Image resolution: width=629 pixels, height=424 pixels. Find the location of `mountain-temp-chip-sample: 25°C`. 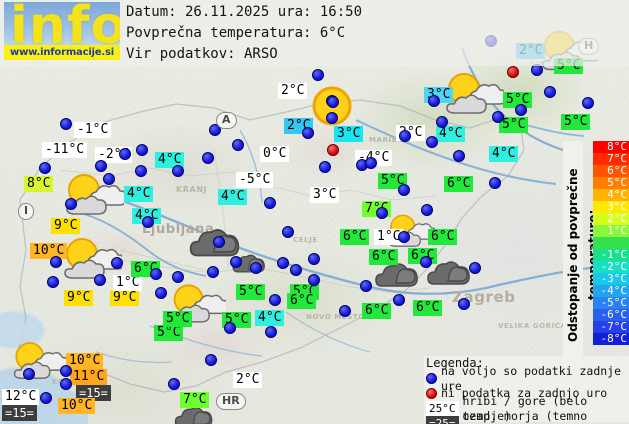

mountain-temp-chip-sample: 25°C is located at coordinates (442, 408).